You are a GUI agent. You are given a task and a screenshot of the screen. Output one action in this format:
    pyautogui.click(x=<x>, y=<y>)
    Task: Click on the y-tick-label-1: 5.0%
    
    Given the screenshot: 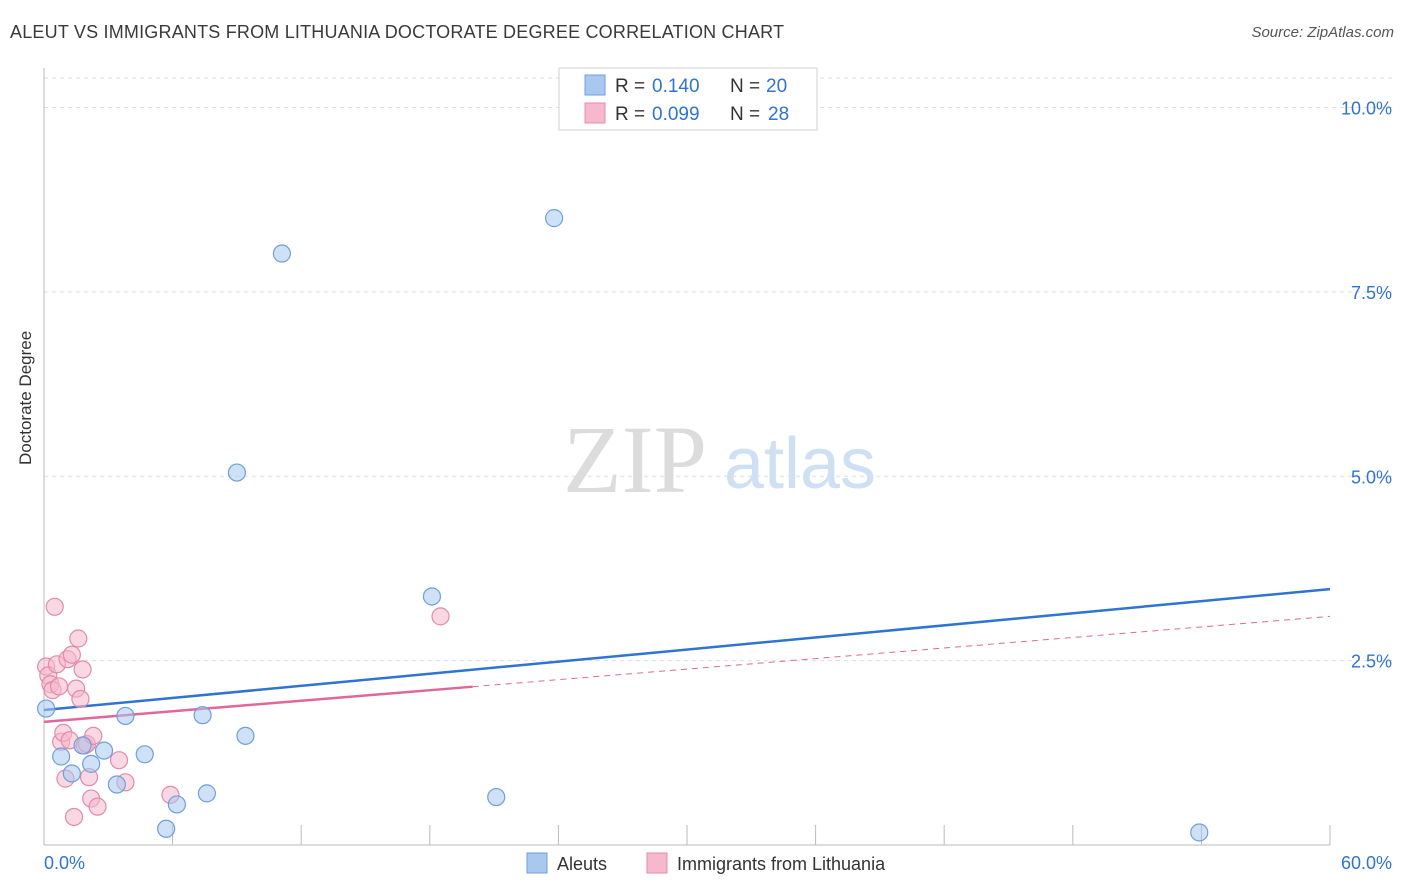 What is the action you would take?
    pyautogui.click(x=1371, y=477)
    